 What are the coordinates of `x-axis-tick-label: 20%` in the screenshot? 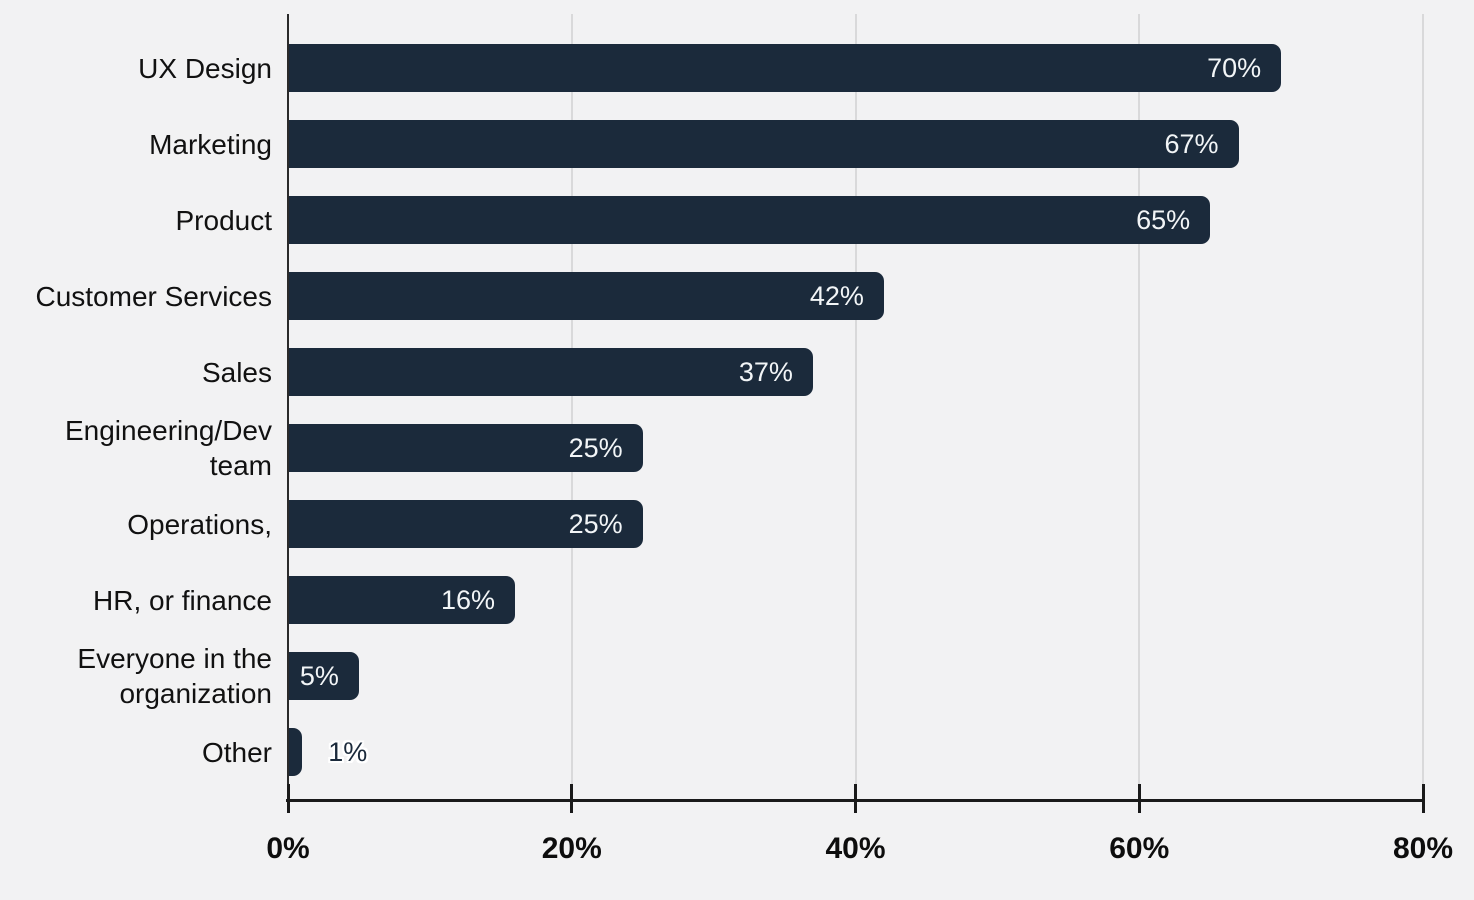 It's located at (571, 848).